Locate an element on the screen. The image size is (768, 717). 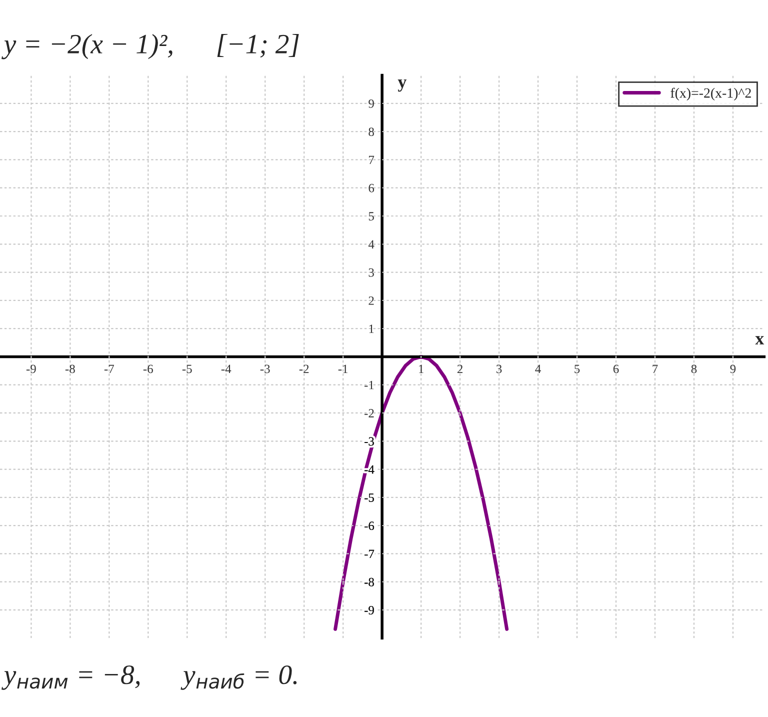
y-tick-label: 1 is located at coordinates (371, 328).